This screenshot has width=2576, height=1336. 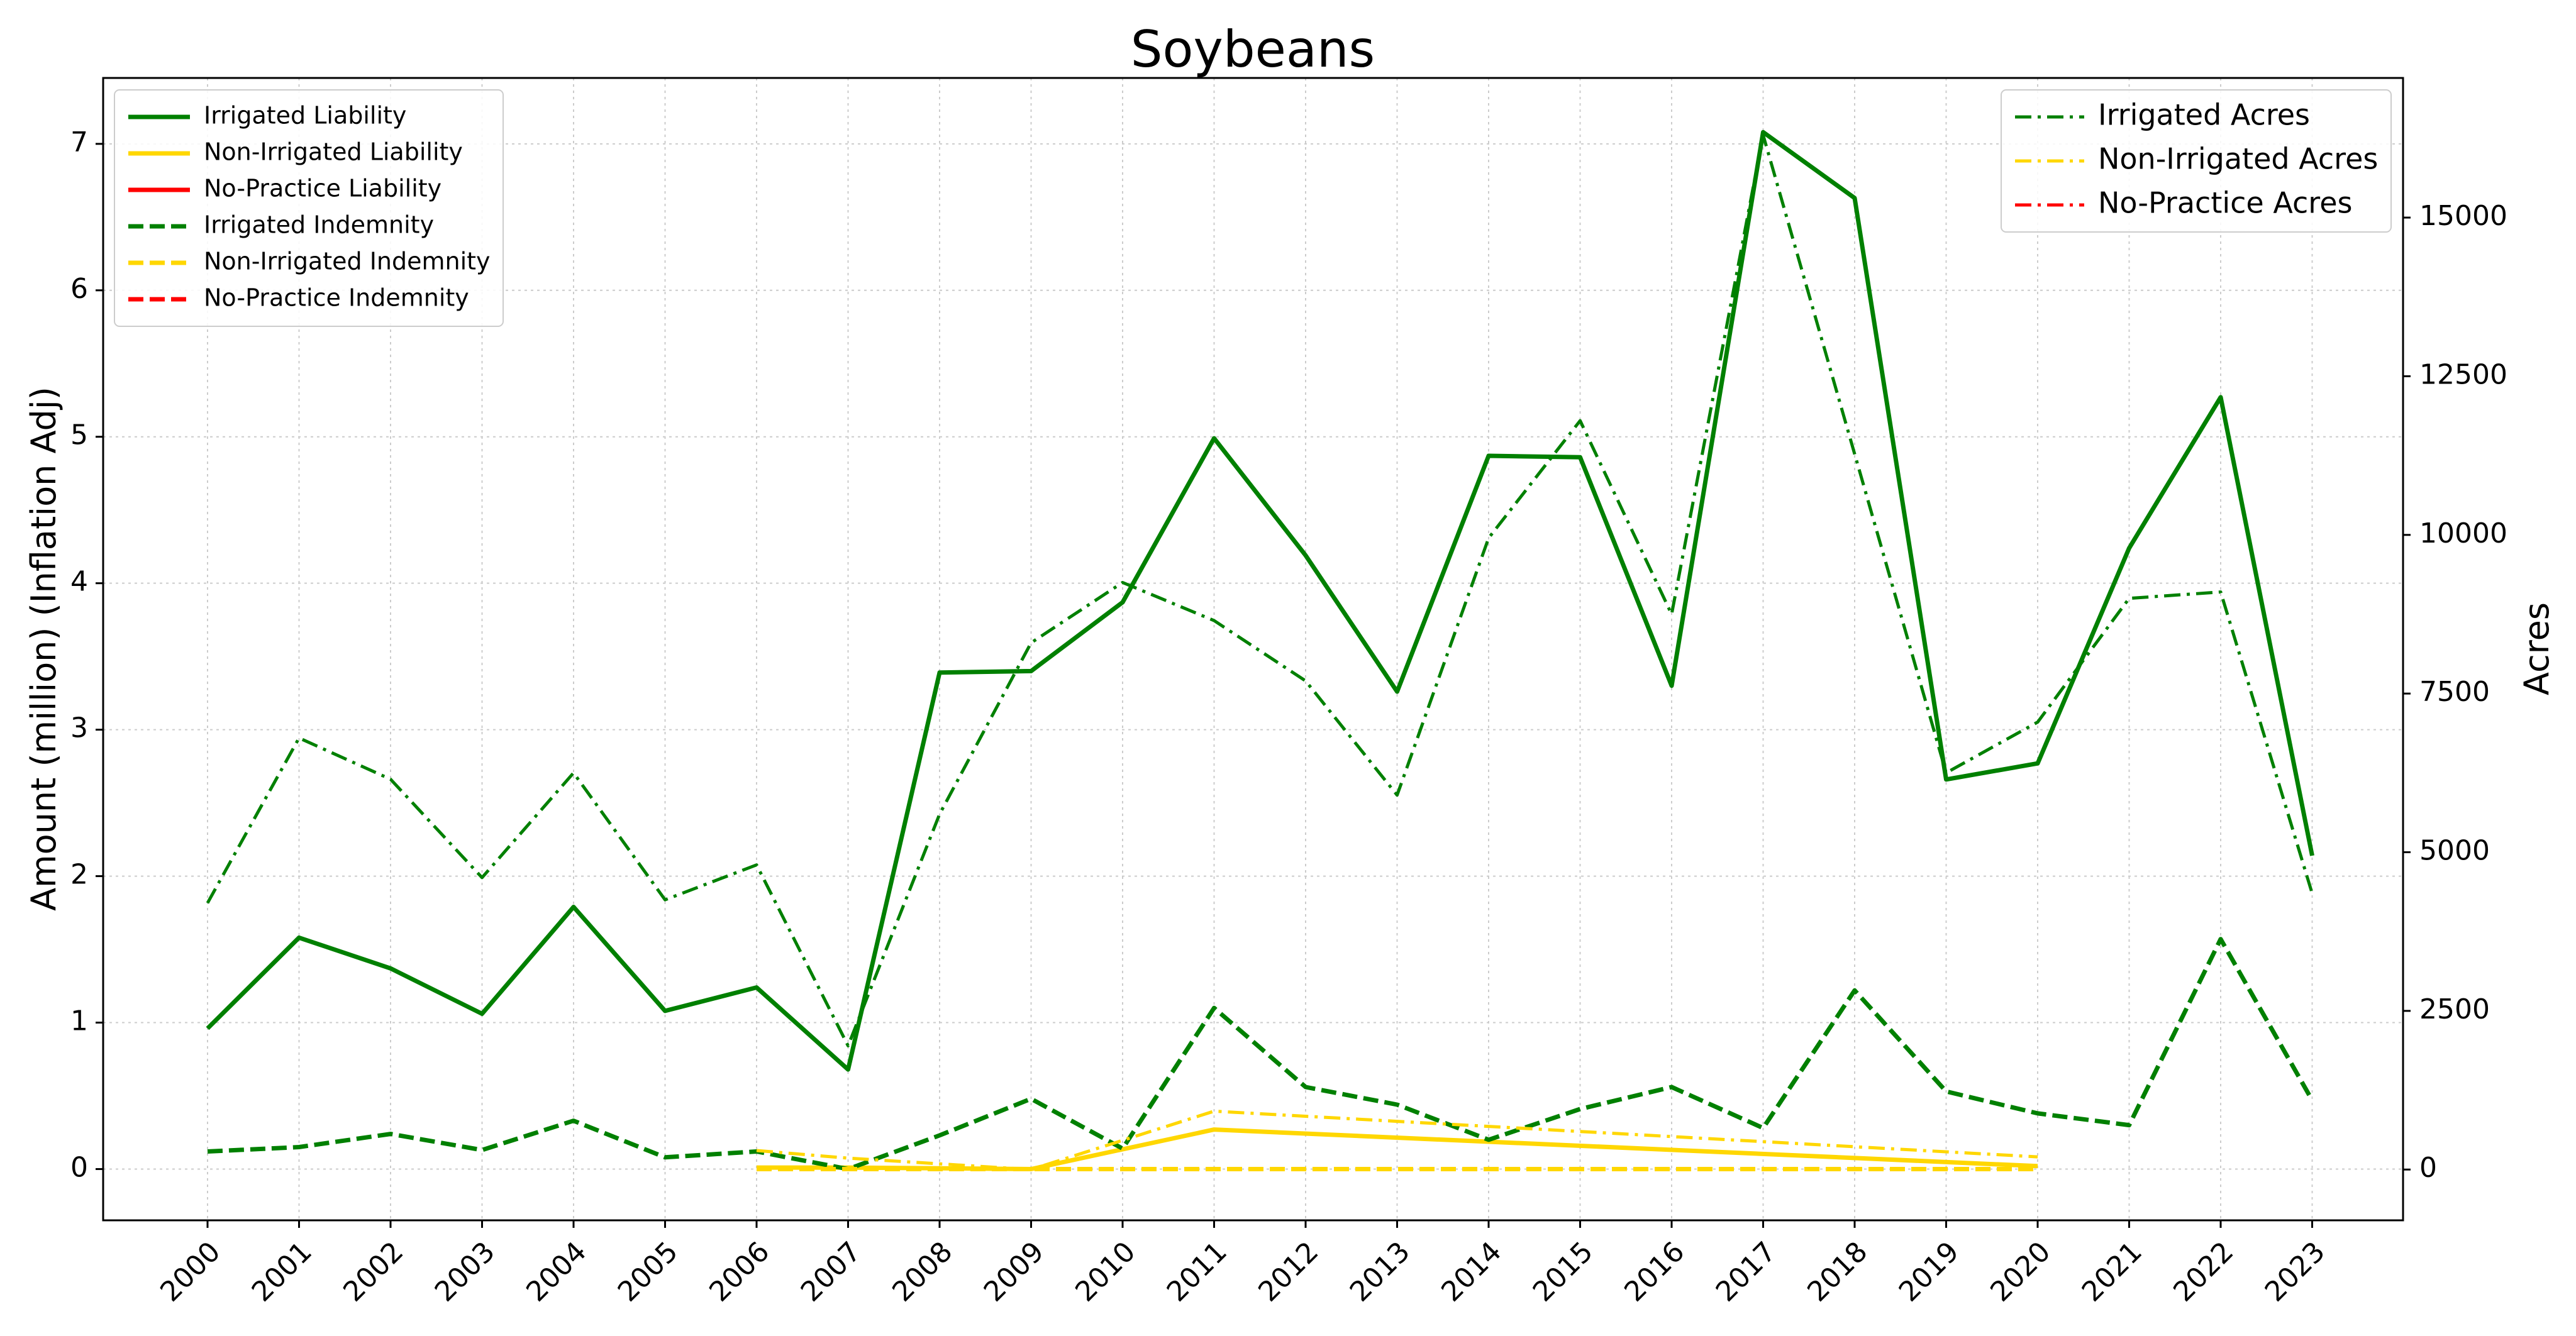 What do you see at coordinates (2463, 374) in the screenshot?
I see `y2-tick-label: 12500` at bounding box center [2463, 374].